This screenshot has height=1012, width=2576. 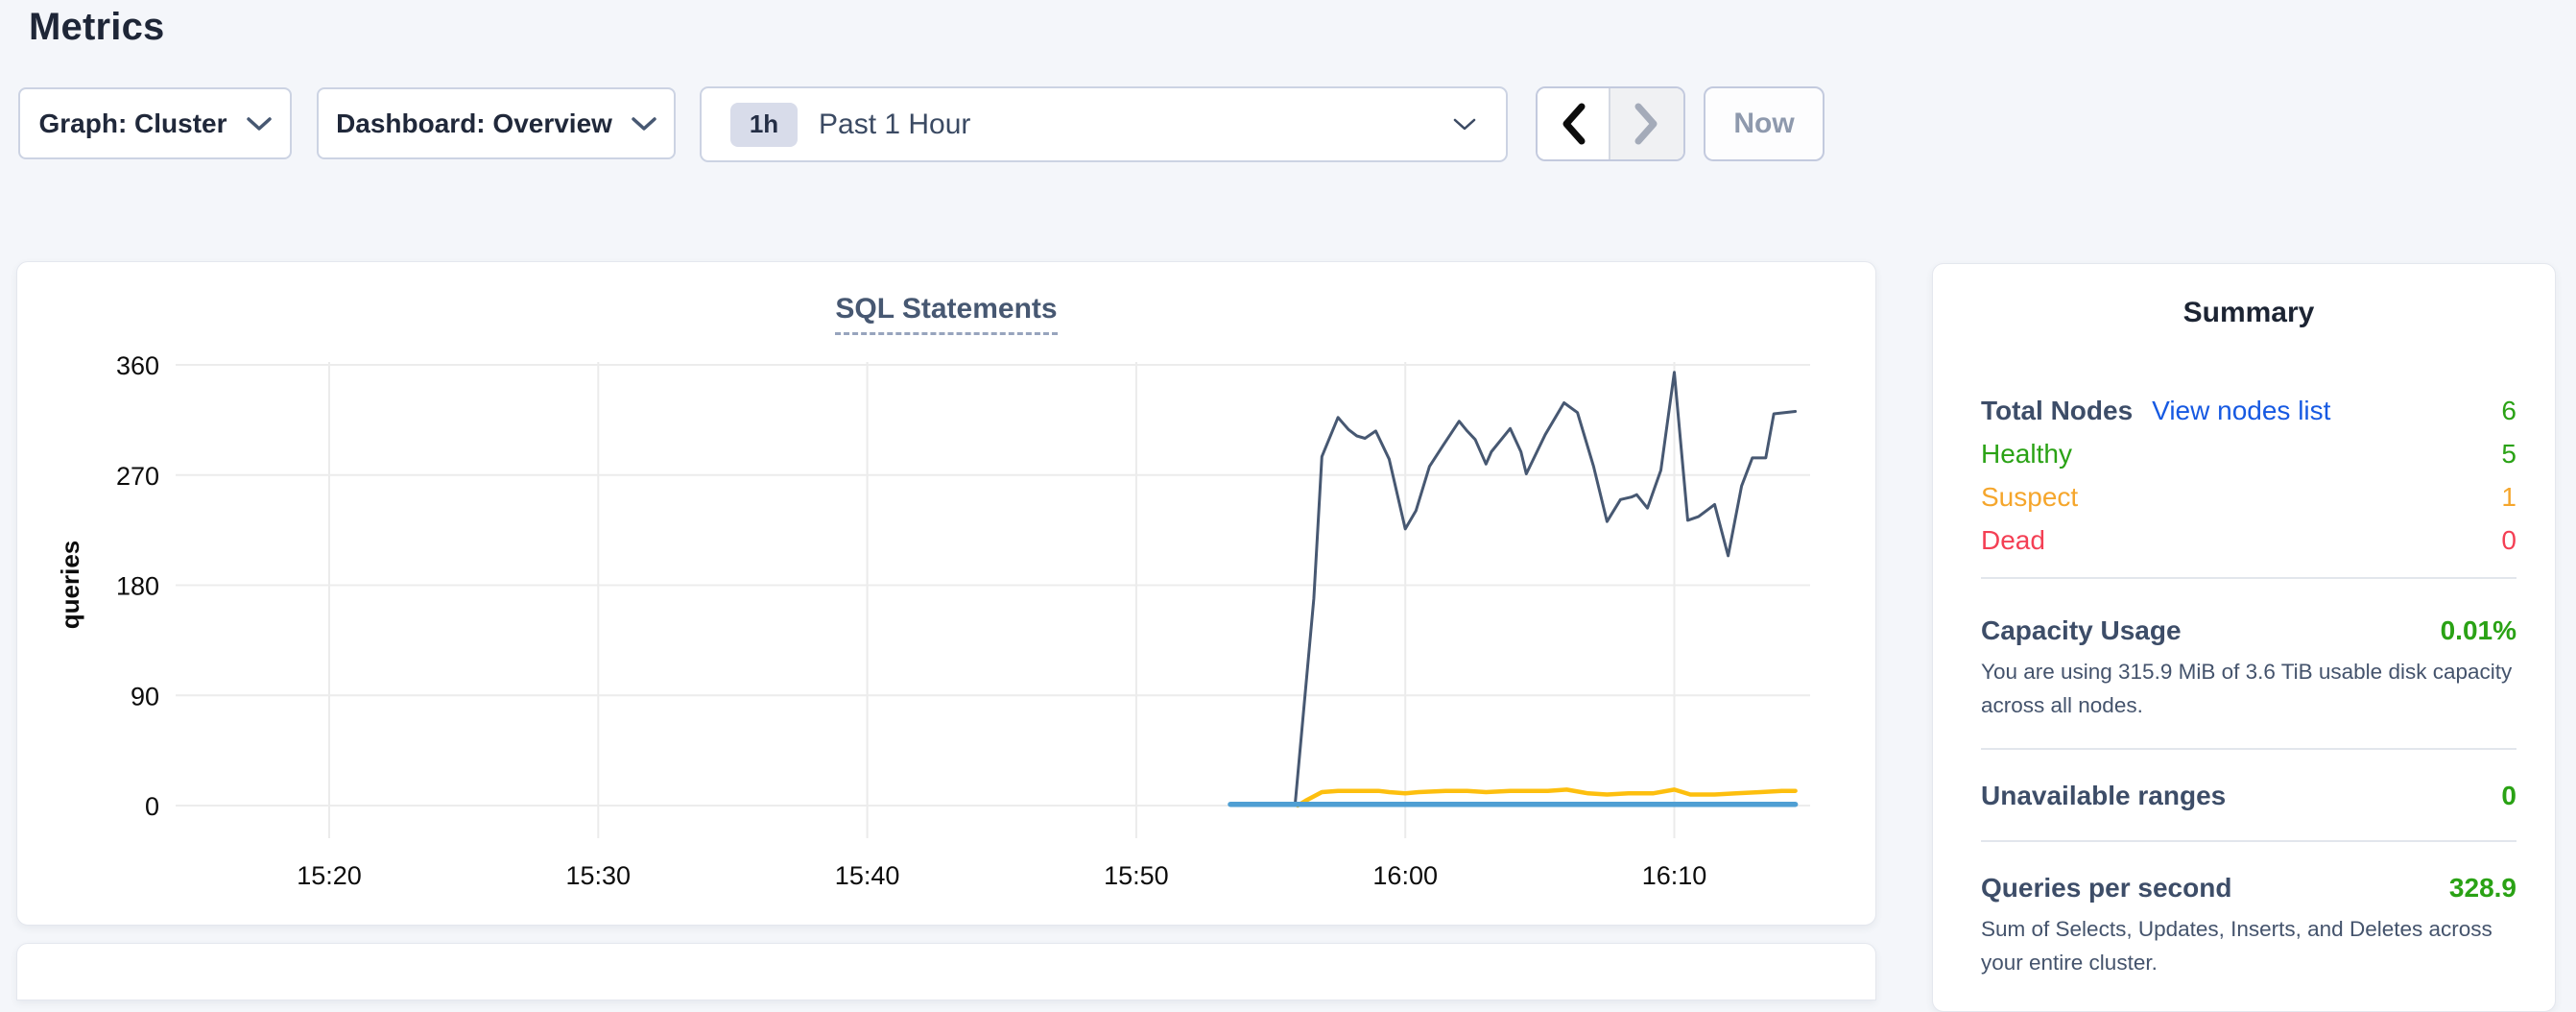 I want to click on chevron-right-icon, so click(x=1646, y=124).